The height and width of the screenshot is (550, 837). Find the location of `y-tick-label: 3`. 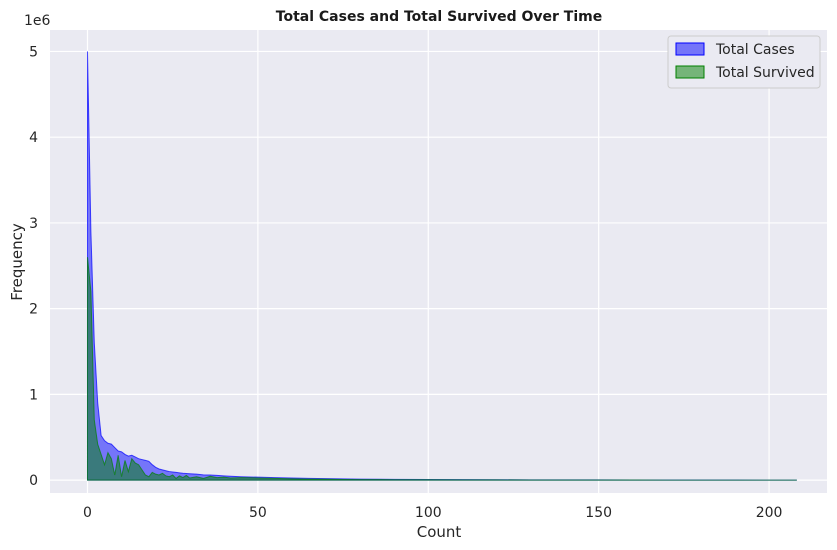

y-tick-label: 3 is located at coordinates (33, 224).